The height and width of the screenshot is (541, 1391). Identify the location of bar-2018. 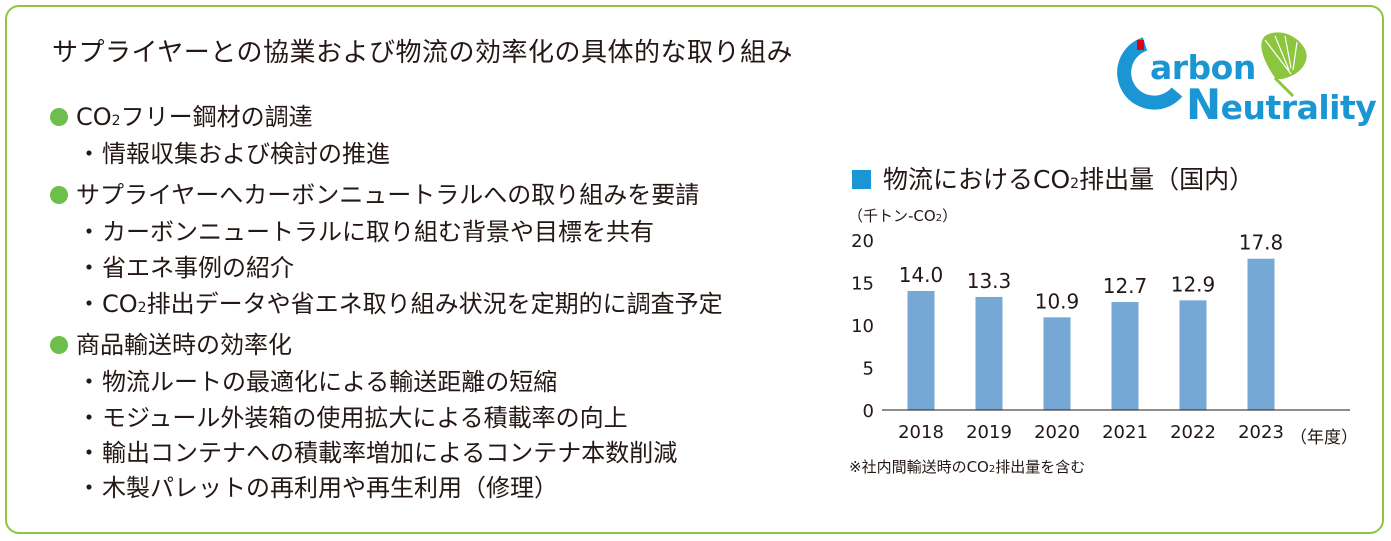
(921, 350).